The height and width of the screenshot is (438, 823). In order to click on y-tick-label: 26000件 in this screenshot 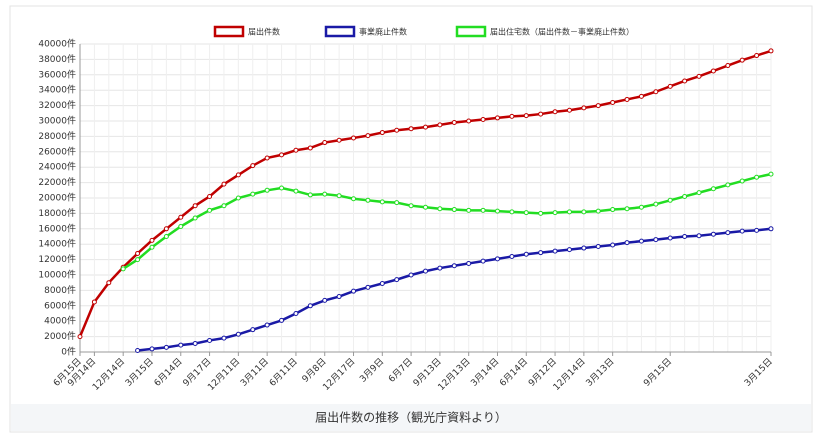, I will do `click(57, 151)`.